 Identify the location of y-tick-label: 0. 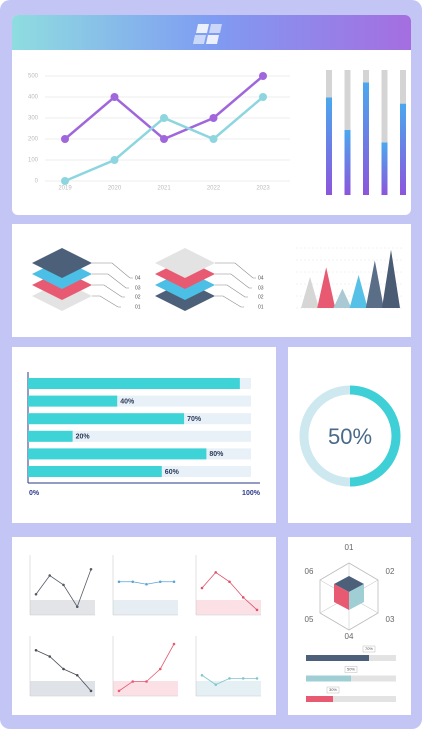
(37, 182).